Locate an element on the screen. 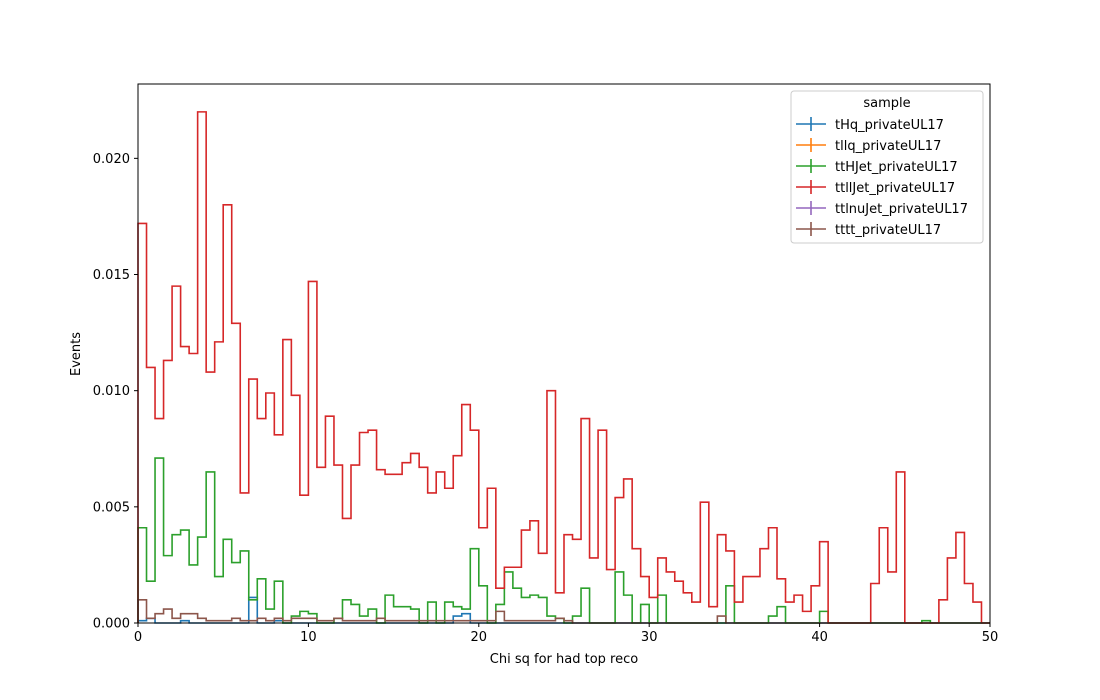 The width and height of the screenshot is (1100, 700). legend-box is located at coordinates (887, 167).